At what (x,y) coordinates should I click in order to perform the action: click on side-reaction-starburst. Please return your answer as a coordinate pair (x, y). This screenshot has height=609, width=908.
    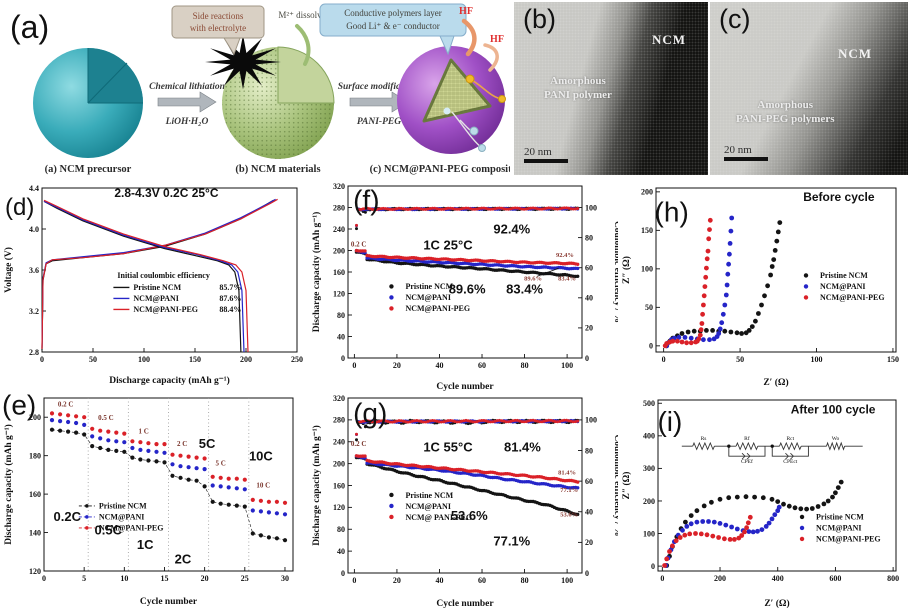
    Looking at the image, I should click on (243, 62).